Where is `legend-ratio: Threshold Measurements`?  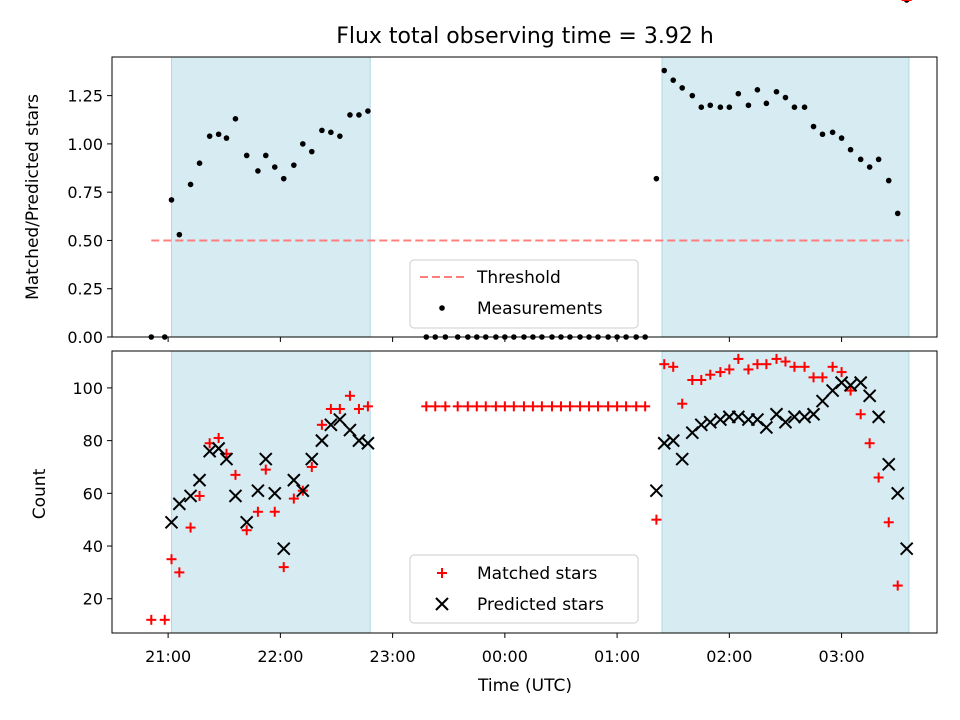
legend-ratio: Threshold Measurements is located at coordinates (524, 294).